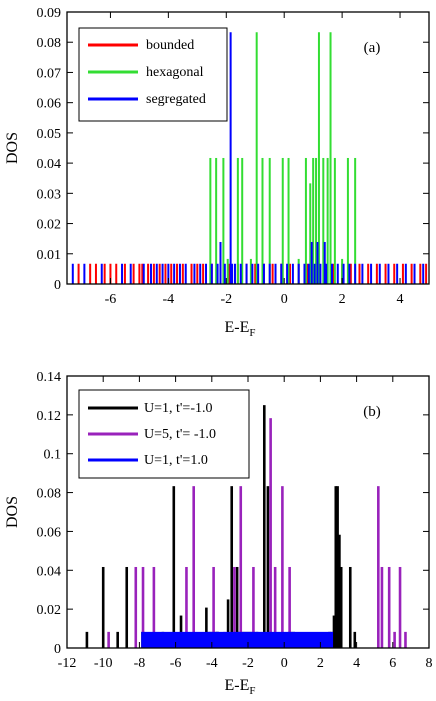 This screenshot has width=436, height=701. I want to click on panel-b-legend-label-u1-tm1: U=1, t'=-1.0, so click(178, 408).